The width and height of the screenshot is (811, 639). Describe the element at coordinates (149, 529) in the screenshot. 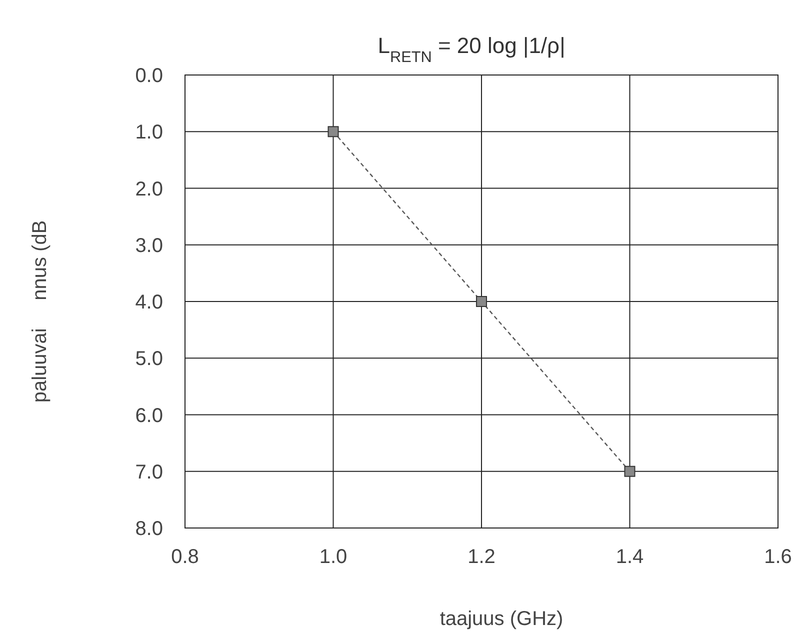

I see `y-tick-label: 8.0` at that location.